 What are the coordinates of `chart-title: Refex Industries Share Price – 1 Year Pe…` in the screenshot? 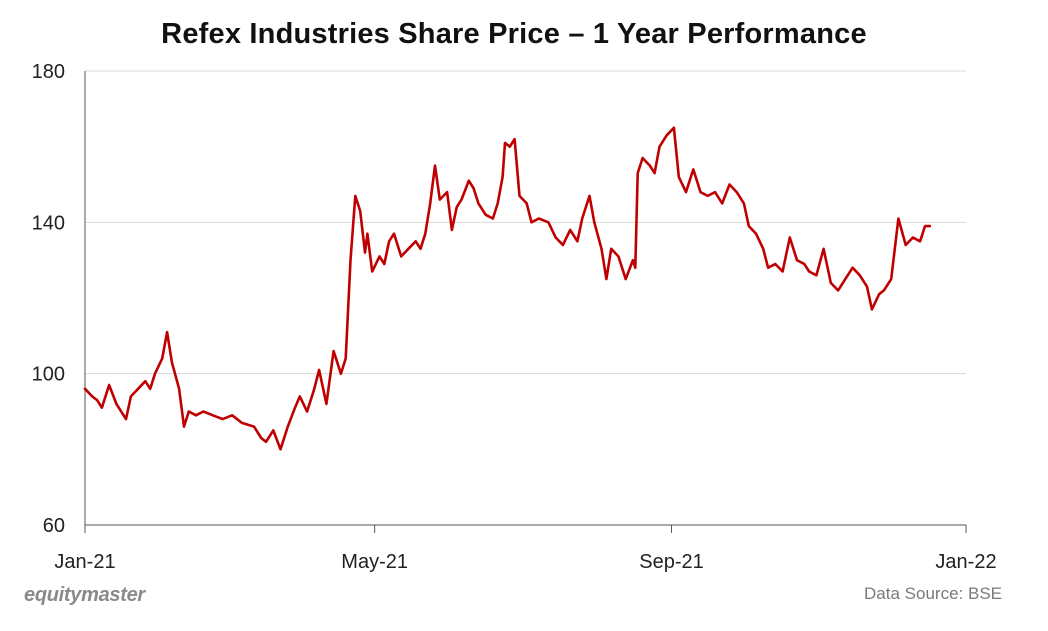 It's located at (514, 34).